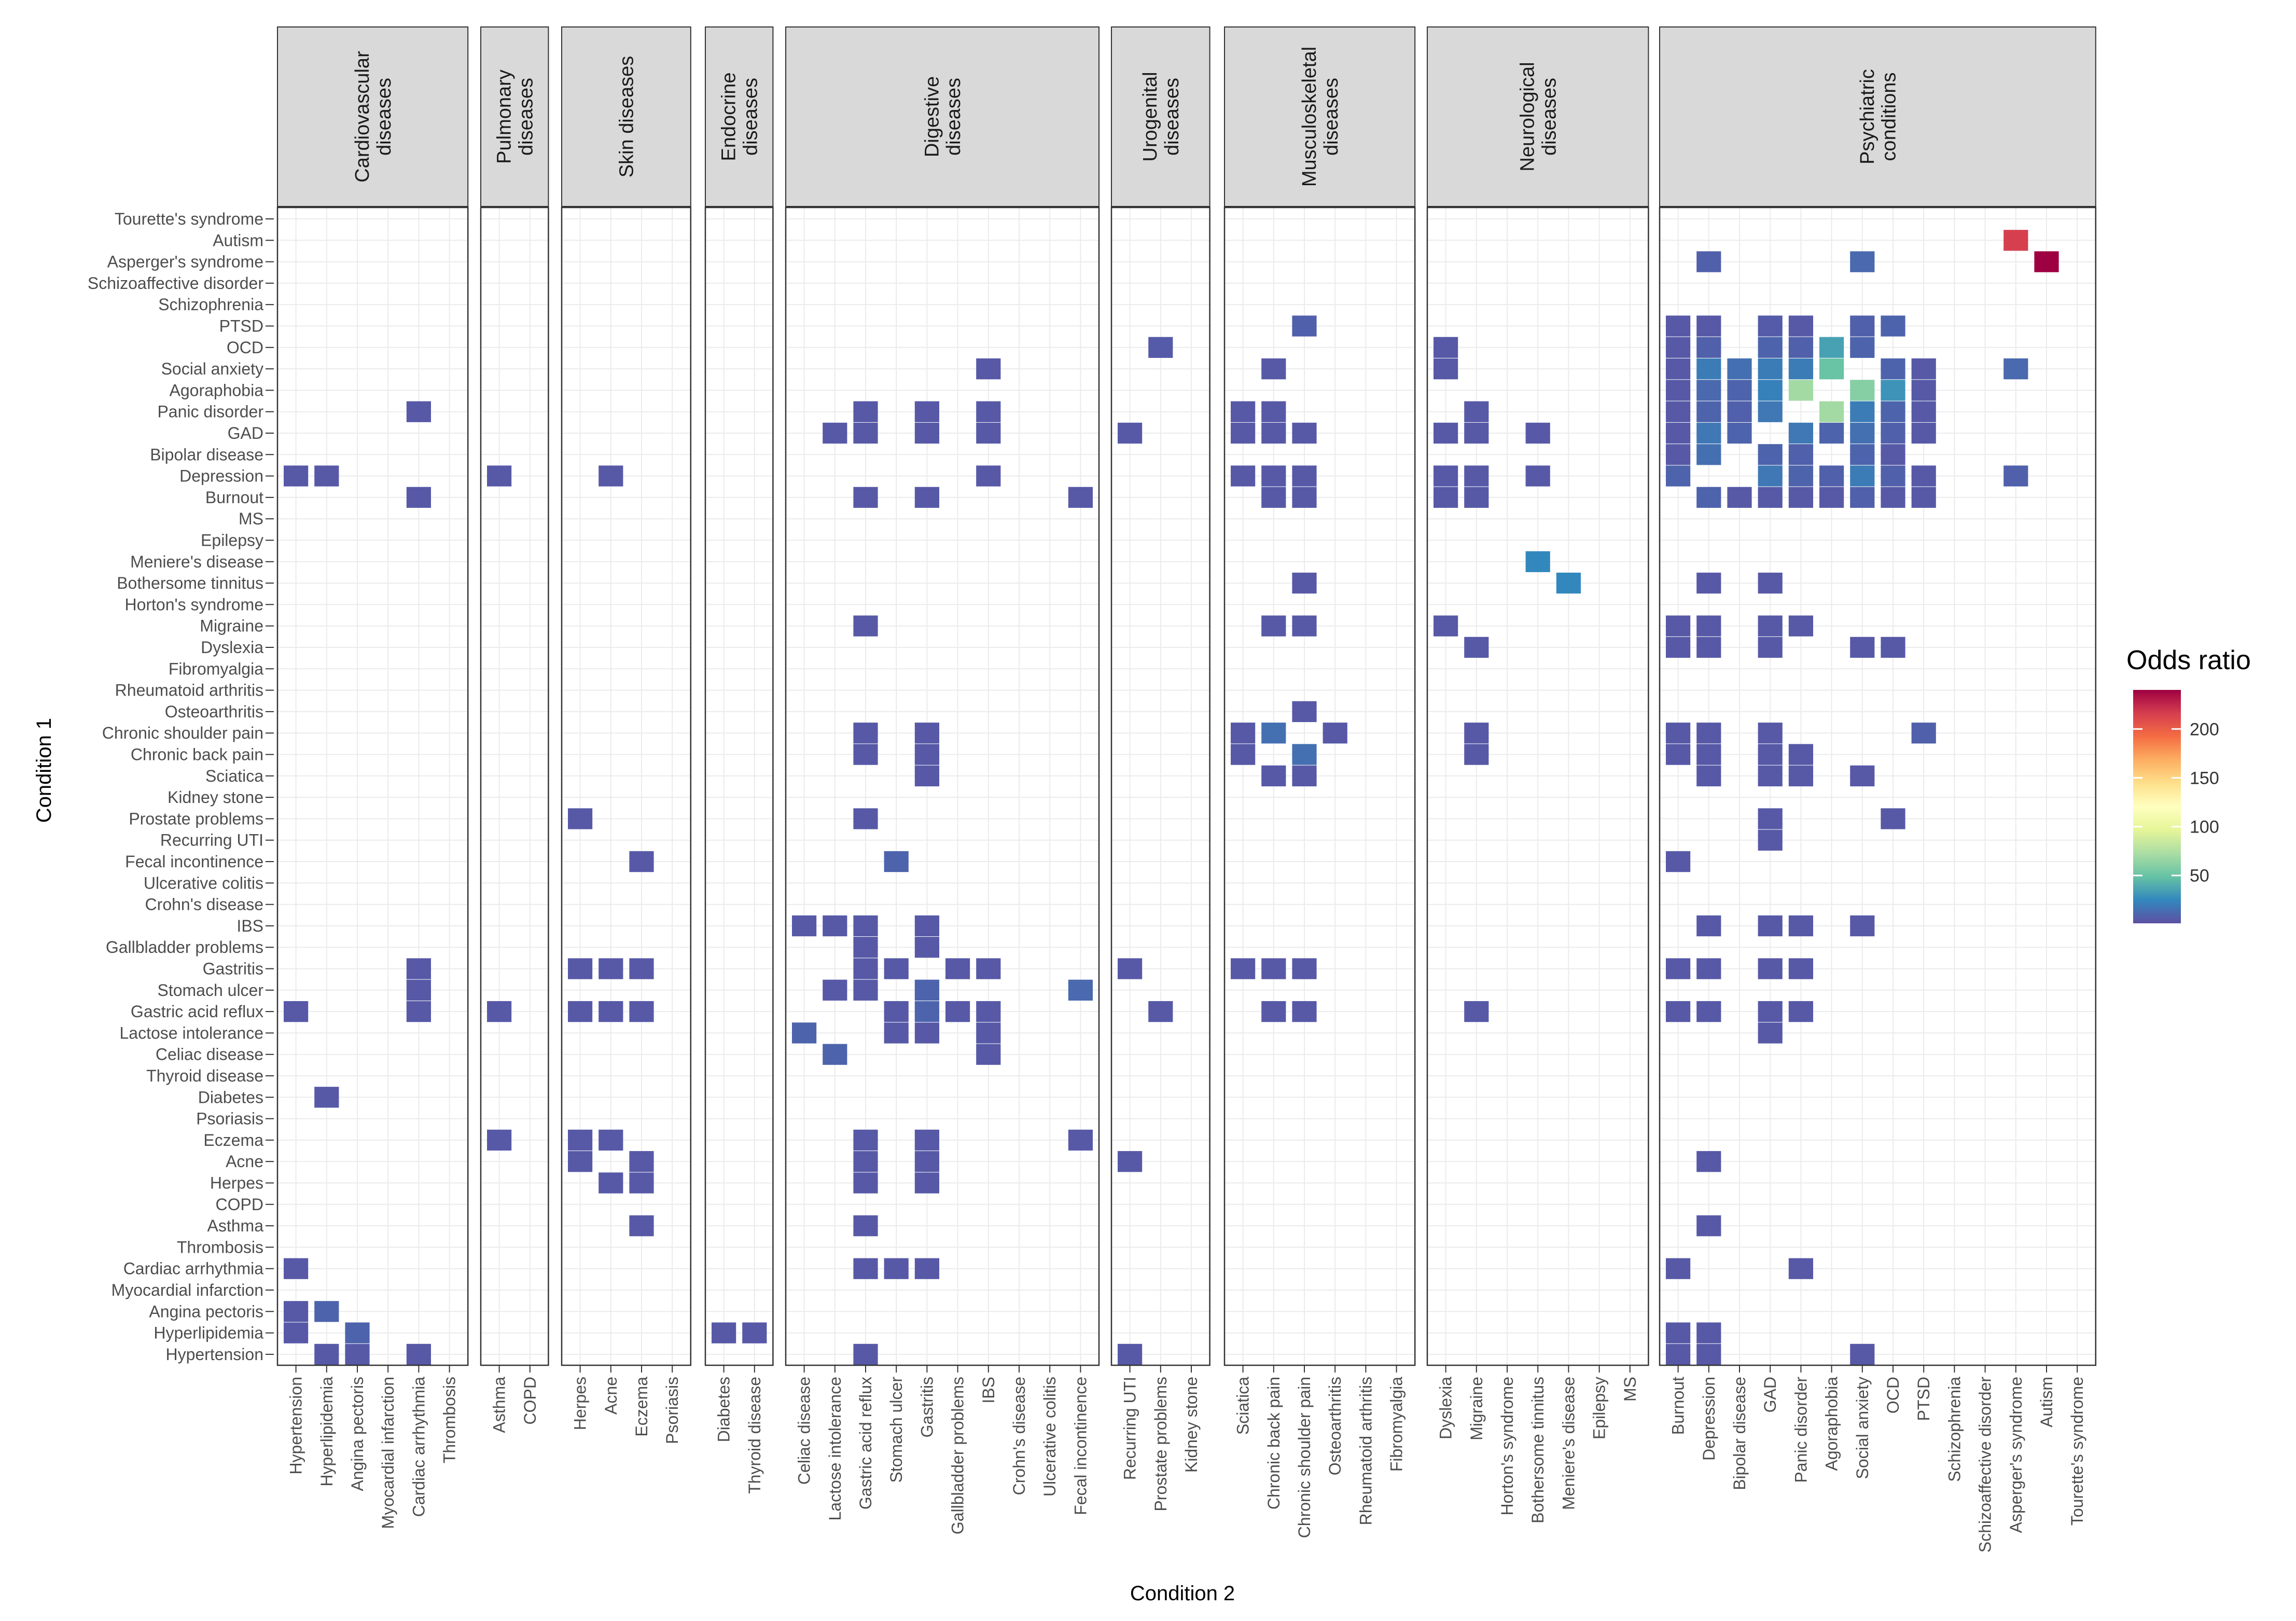  What do you see at coordinates (184, 947) in the screenshot?
I see `y-tick-gallbladder-problems: Gallbladder problems` at bounding box center [184, 947].